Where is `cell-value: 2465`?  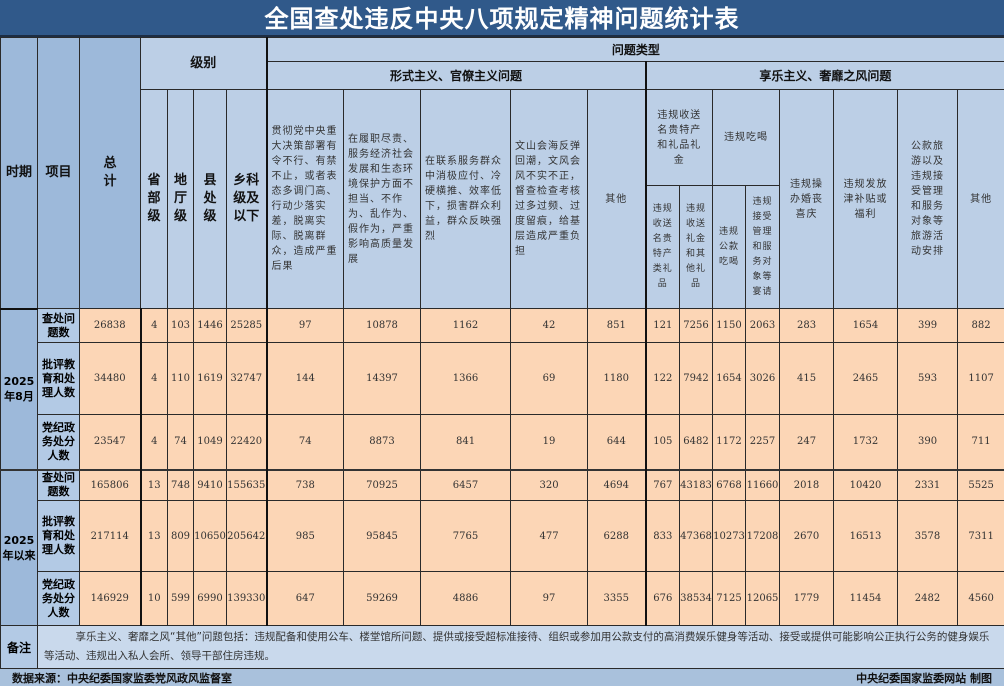
cell-value: 2465 is located at coordinates (866, 379).